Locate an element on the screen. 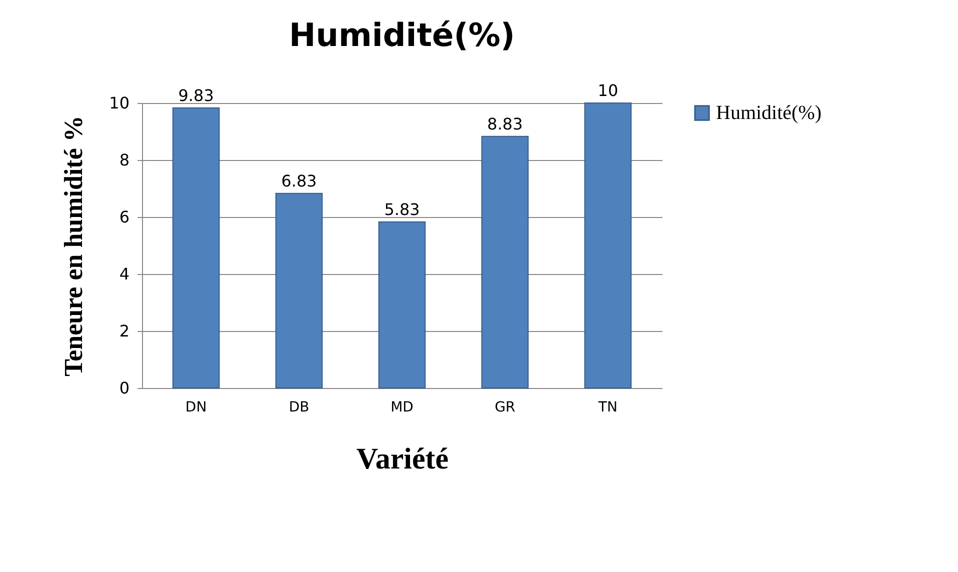 The height and width of the screenshot is (572, 958). data-label: 9.83 is located at coordinates (196, 95).